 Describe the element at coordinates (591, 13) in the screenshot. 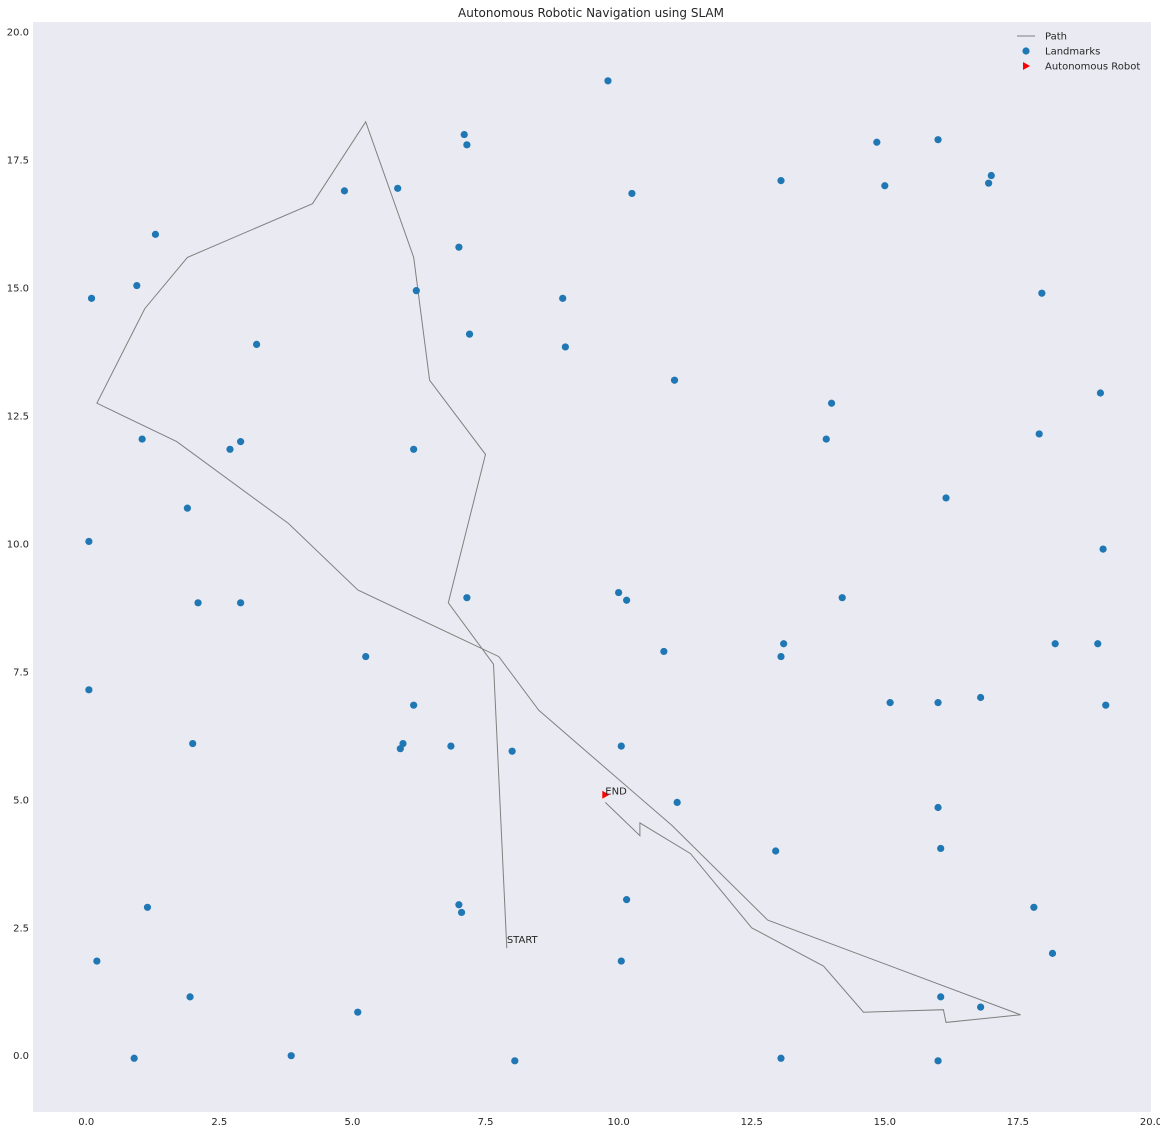

I see `chart-title: Autonomous Robotic Navigation using SLAM` at that location.